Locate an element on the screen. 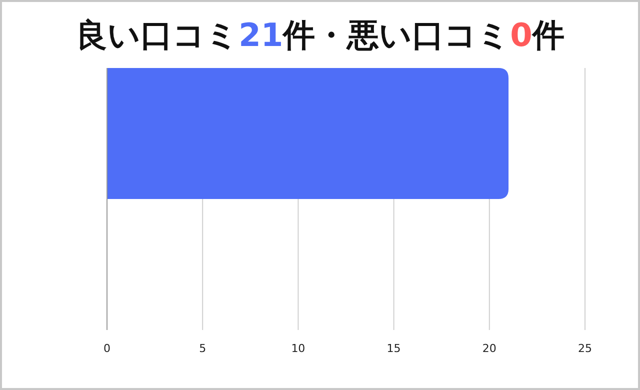  x-tick-label: 25 is located at coordinates (585, 348).